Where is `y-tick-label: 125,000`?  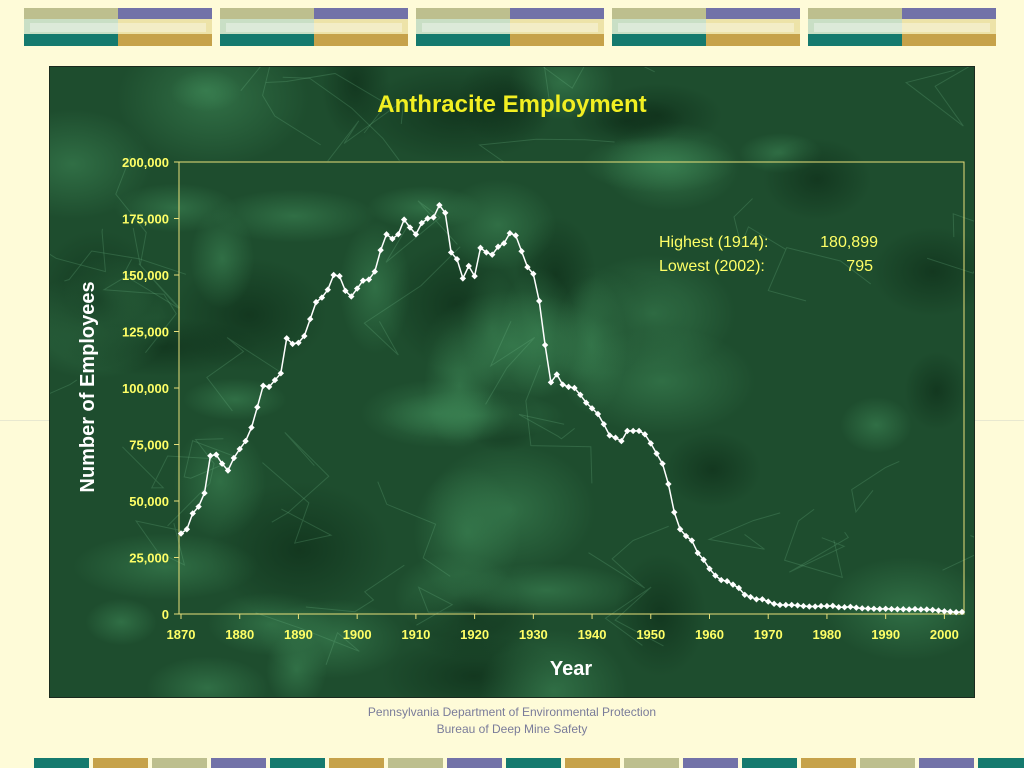
y-tick-label: 125,000 is located at coordinates (145, 332).